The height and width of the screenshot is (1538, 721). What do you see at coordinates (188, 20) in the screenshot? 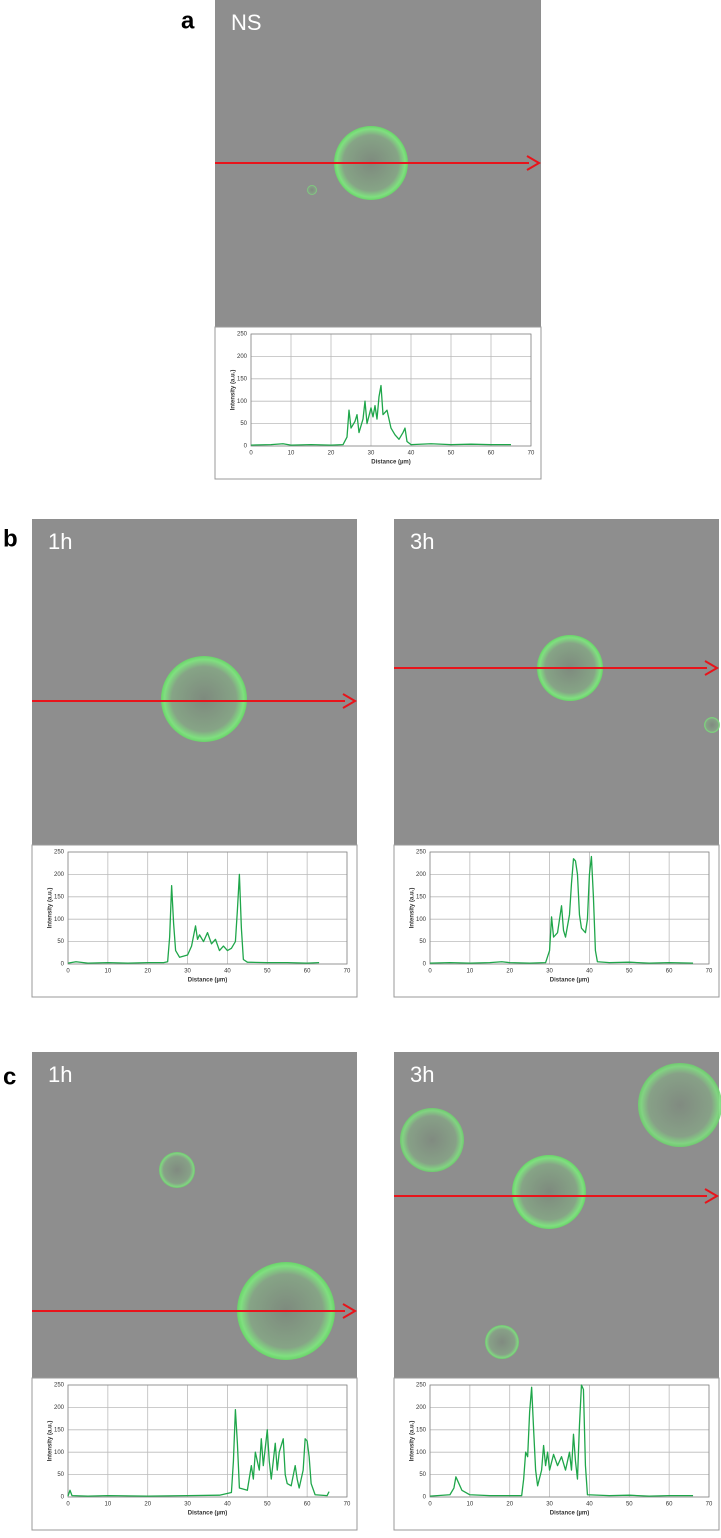
I see `panel-letter: a` at bounding box center [188, 20].